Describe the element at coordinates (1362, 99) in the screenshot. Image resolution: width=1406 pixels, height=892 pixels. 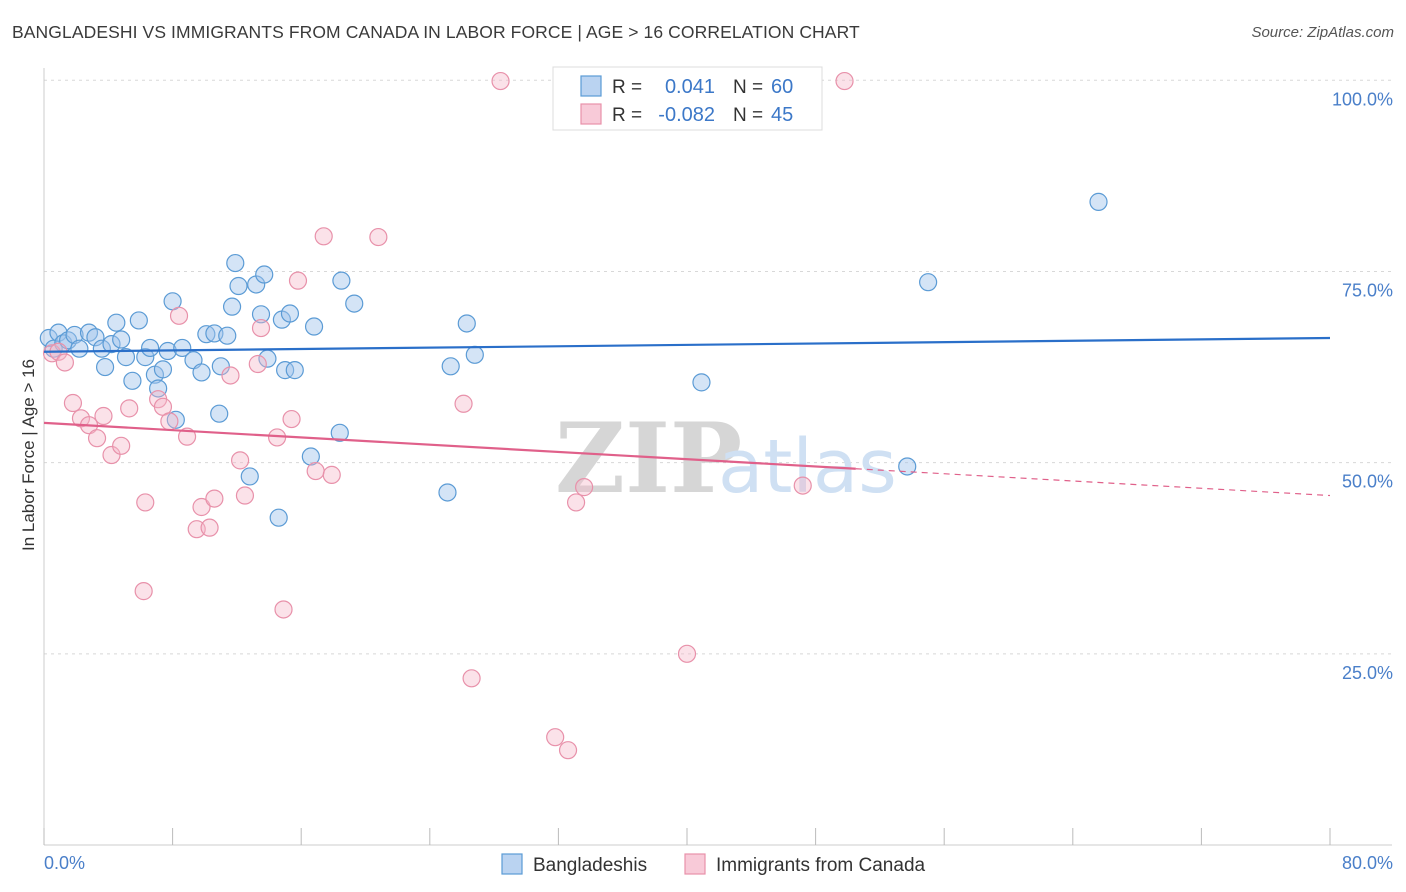
I see `y-tick-label: 100.0%` at that location.